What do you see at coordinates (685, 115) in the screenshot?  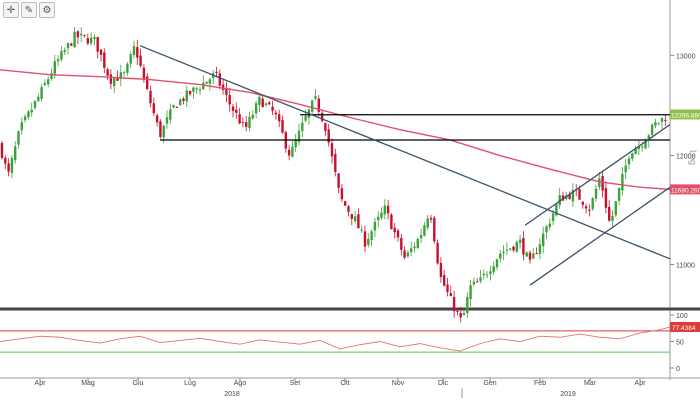 I see `last-price-label: 12396.8808` at bounding box center [685, 115].